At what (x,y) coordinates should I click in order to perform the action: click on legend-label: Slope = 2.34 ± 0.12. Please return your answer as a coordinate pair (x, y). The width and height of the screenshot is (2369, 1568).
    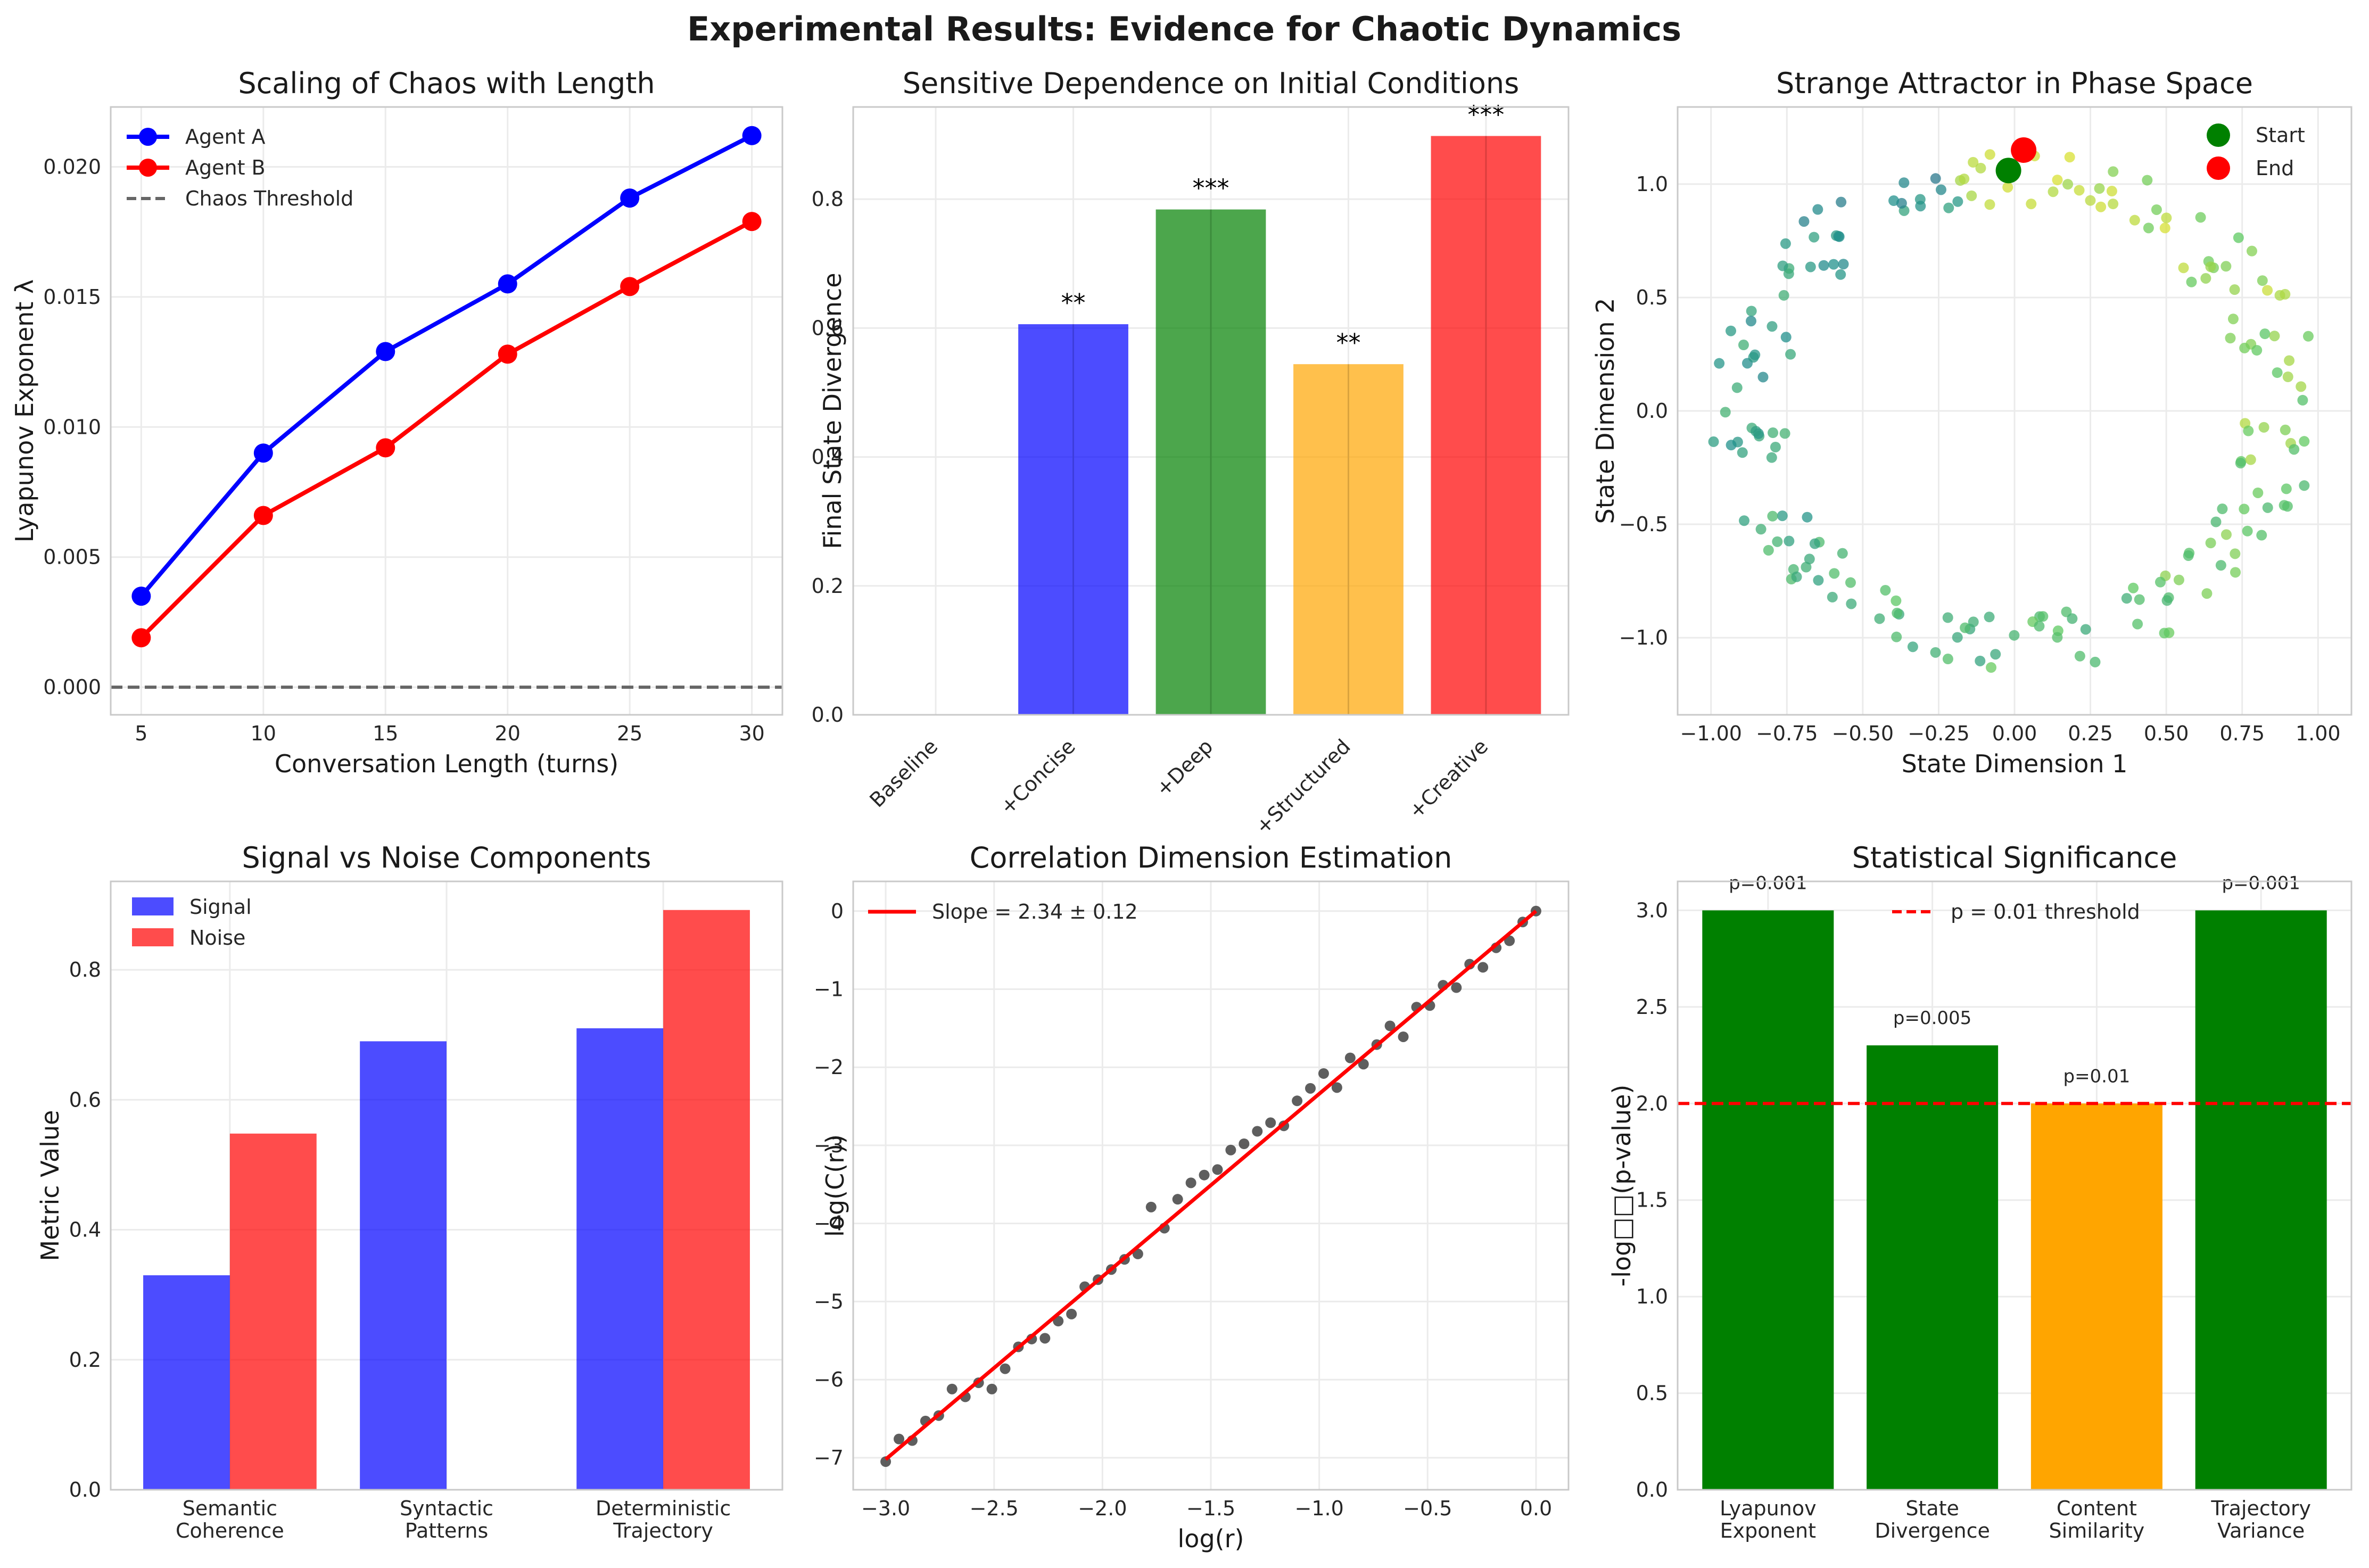
    Looking at the image, I should click on (1035, 912).